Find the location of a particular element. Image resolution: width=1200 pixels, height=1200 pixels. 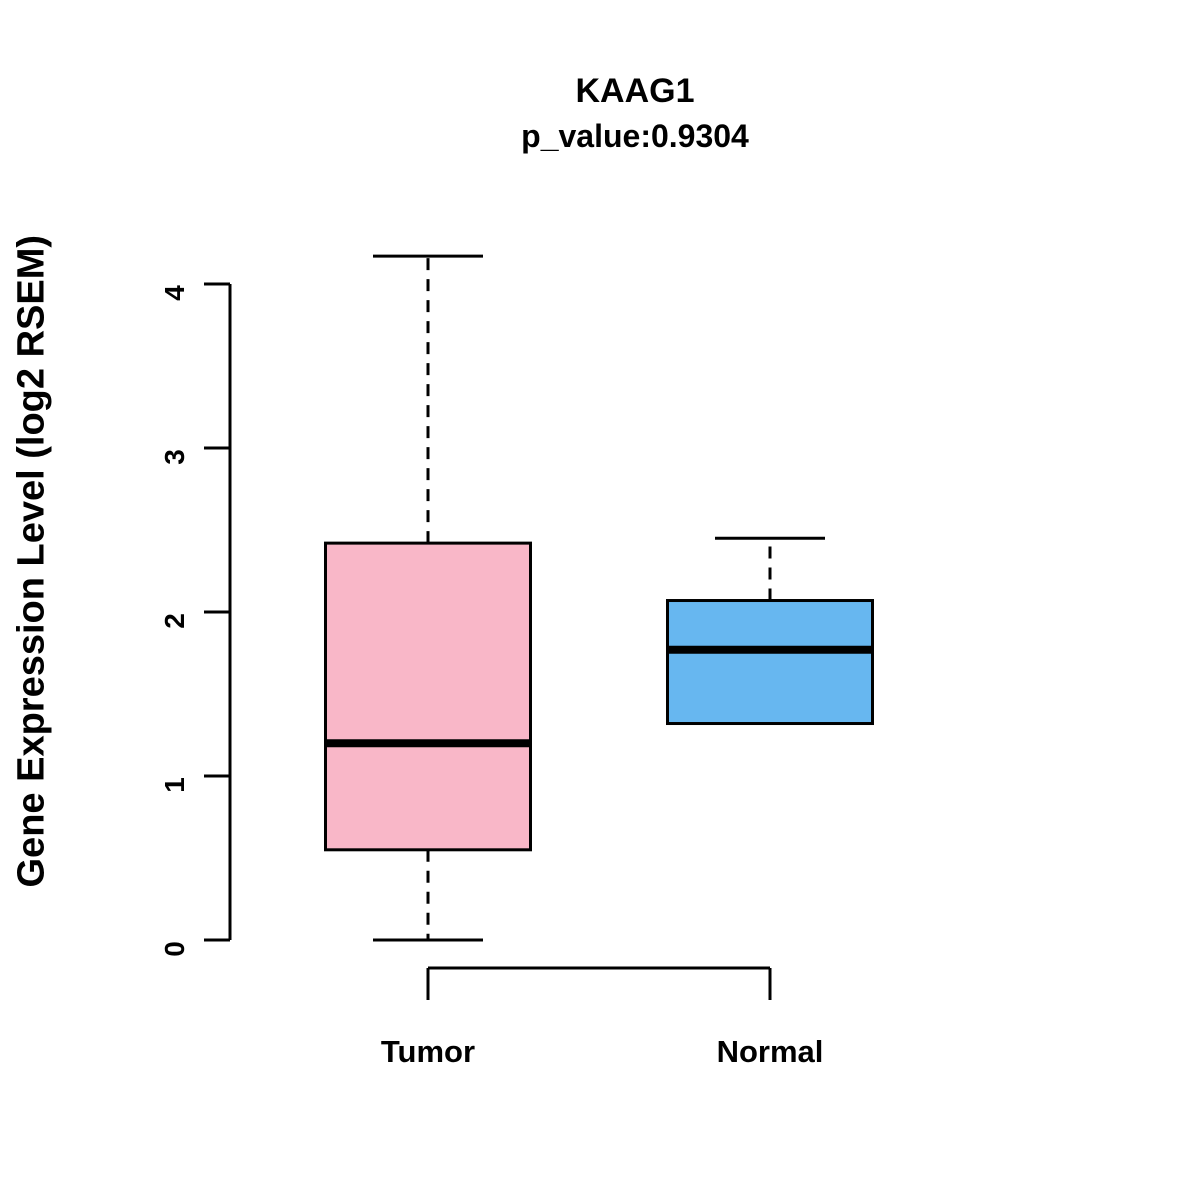

group-label-tumor: Tumor is located at coordinates (428, 1051).